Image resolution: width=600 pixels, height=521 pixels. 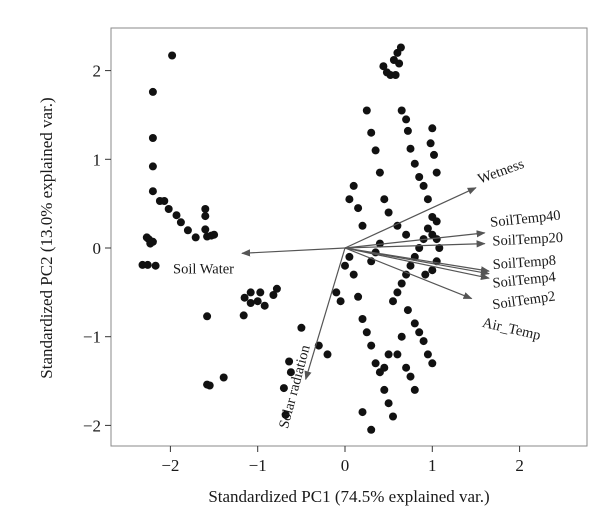 What do you see at coordinates (46, 237) in the screenshot?
I see `y-axis-title: Standardized PC2 (13.0% explained var.)` at bounding box center [46, 237].